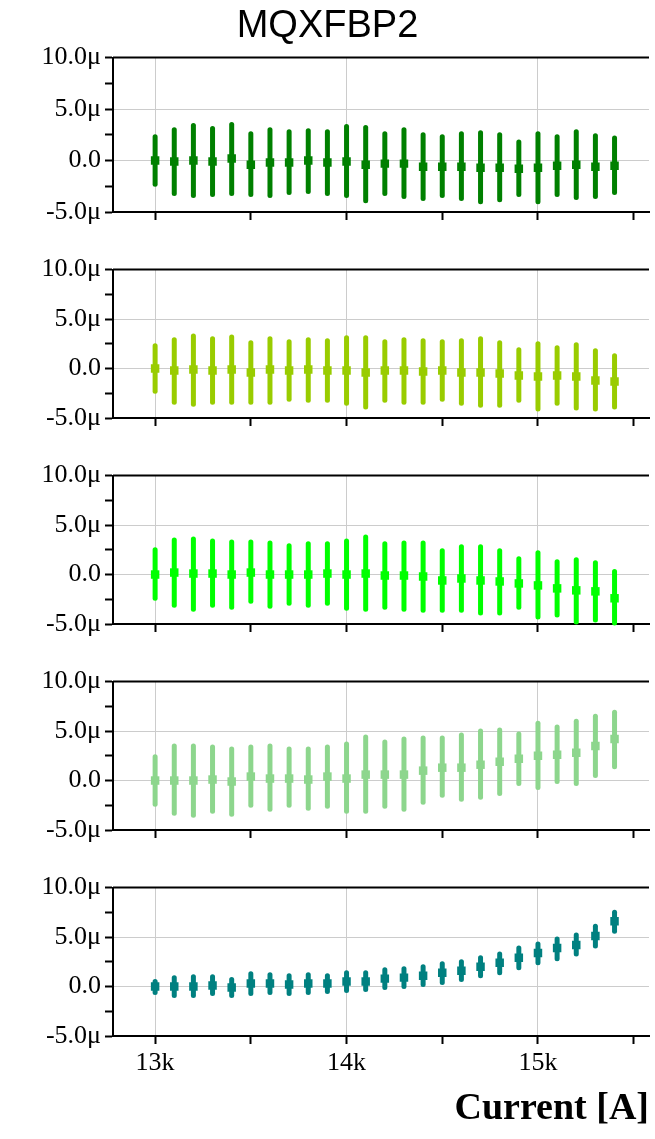 This screenshot has width=655, height=1139. I want to click on x-tick-label: 13k, so click(155, 1062).